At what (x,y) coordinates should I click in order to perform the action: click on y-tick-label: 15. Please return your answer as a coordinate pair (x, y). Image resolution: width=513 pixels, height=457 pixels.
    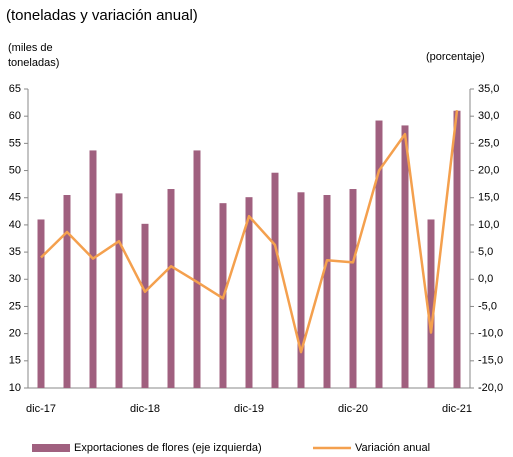
    Looking at the image, I should click on (15, 361).